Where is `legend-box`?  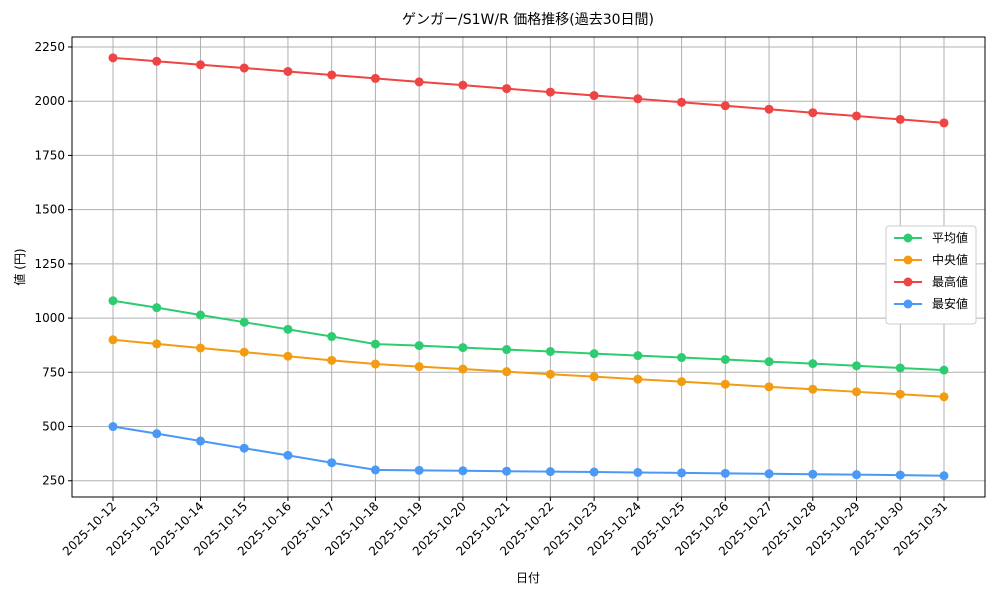 legend-box is located at coordinates (931, 275).